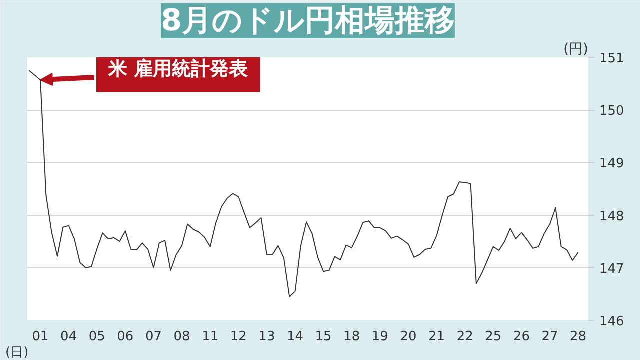 The image size is (640, 360). What do you see at coordinates (612, 164) in the screenshot?
I see `y-tick-label: 149` at bounding box center [612, 164].